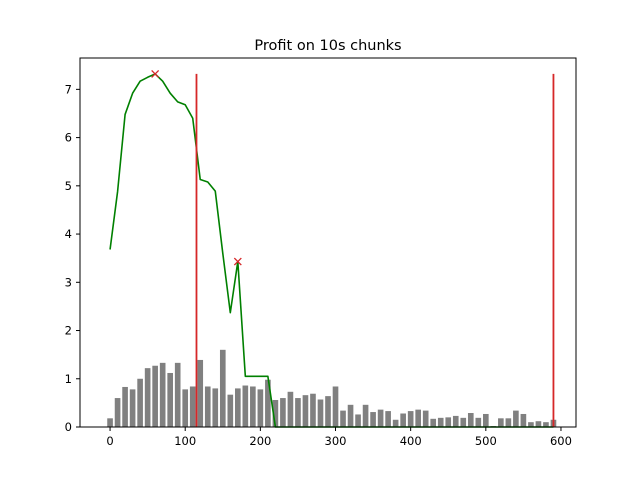 This screenshot has height=480, width=640. Describe the element at coordinates (68, 427) in the screenshot. I see `y-tick-label: 0` at that location.